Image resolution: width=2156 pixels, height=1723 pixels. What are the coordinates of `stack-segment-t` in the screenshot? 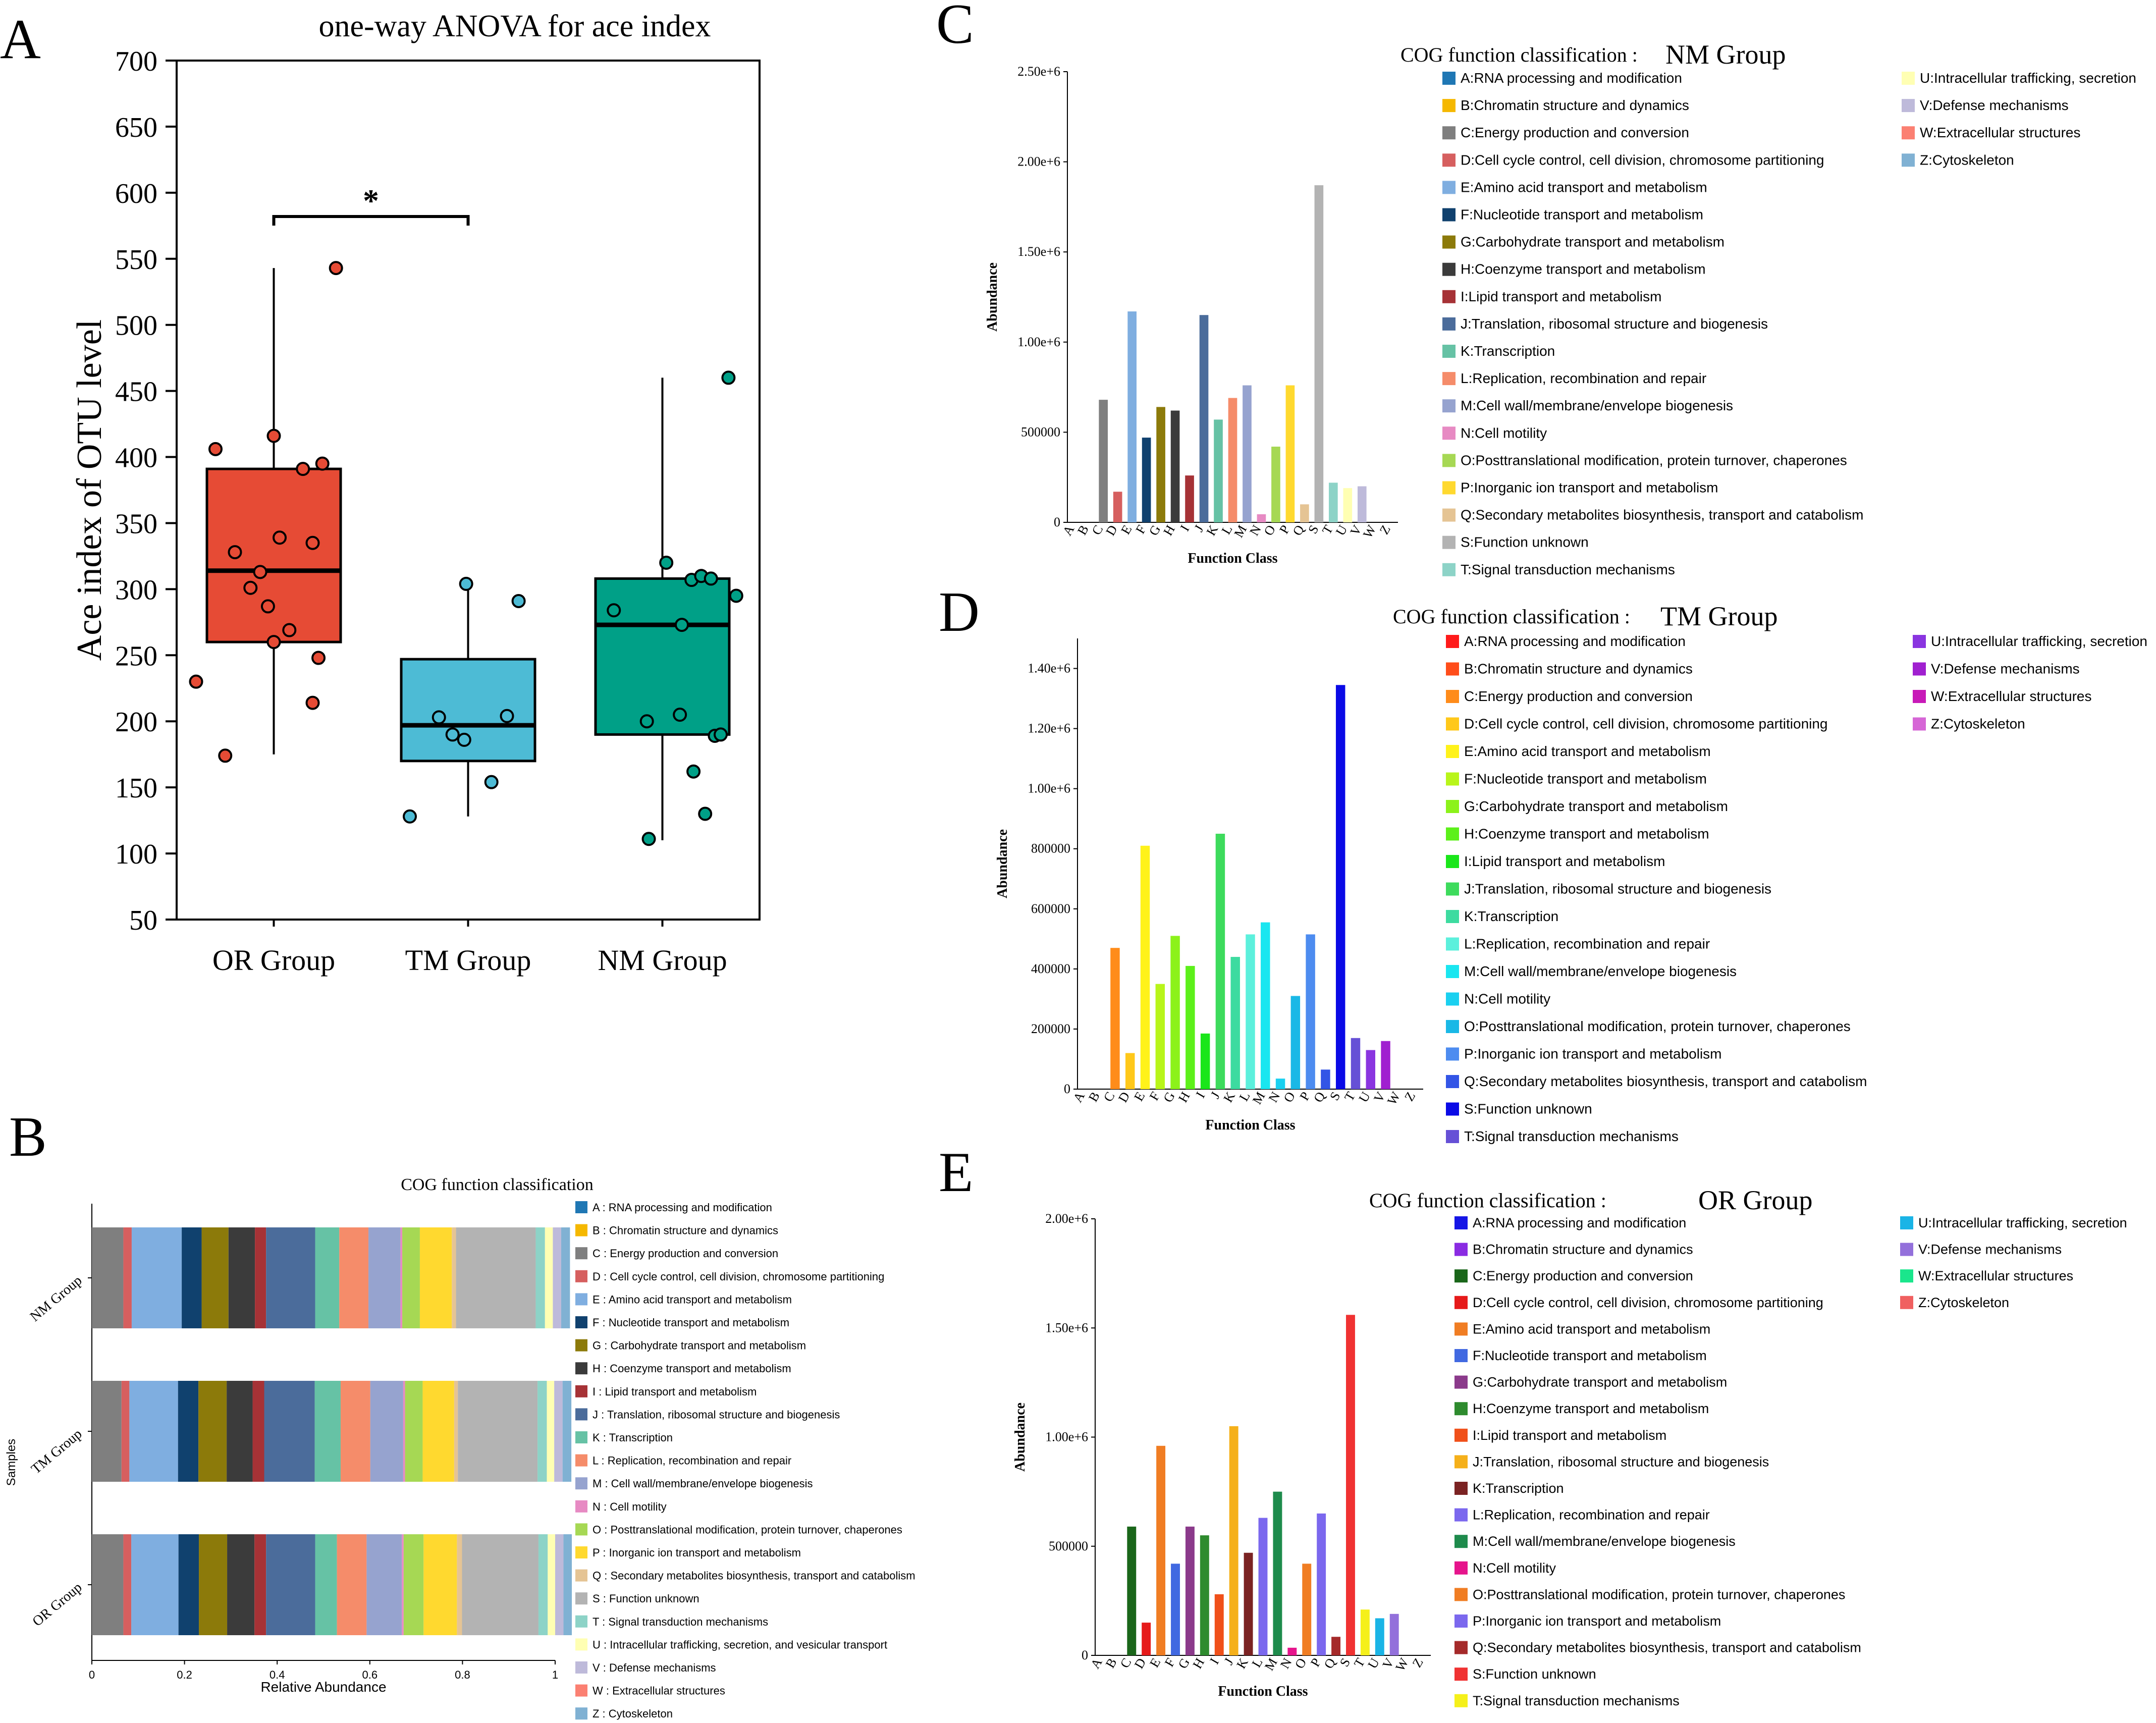 It's located at (543, 1584).